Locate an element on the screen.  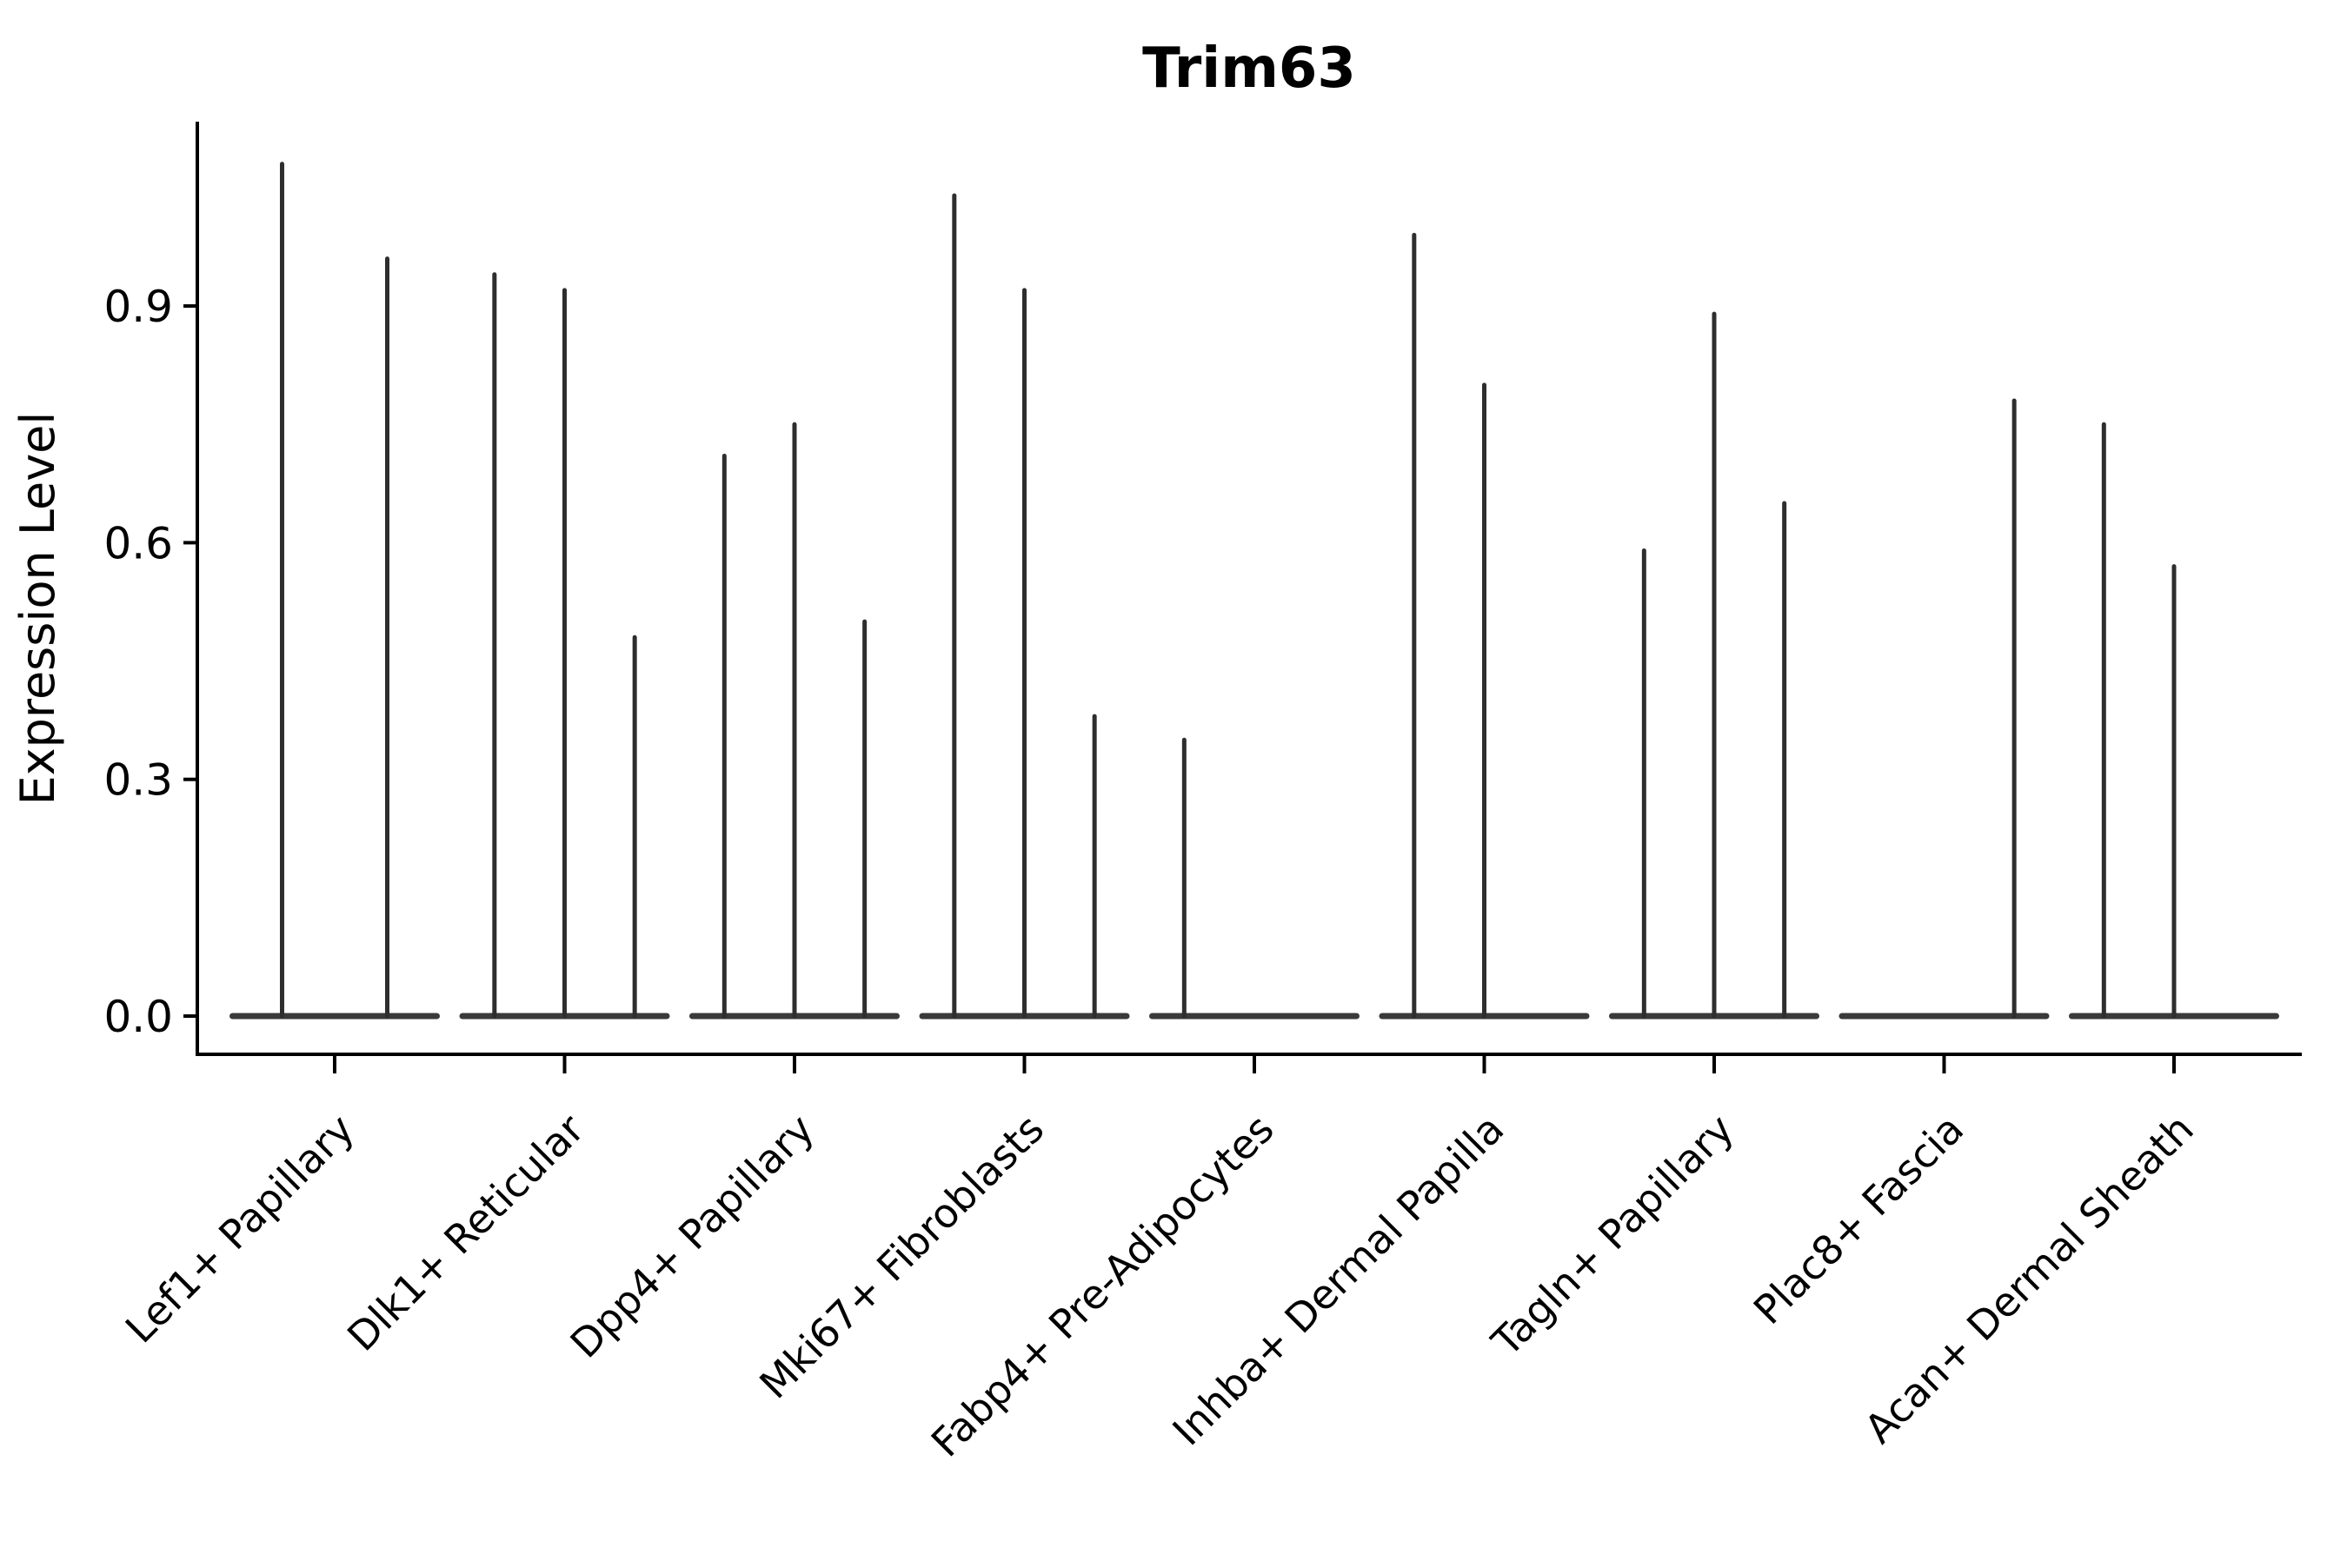
y-tick-label: 0.3 is located at coordinates (138, 780).